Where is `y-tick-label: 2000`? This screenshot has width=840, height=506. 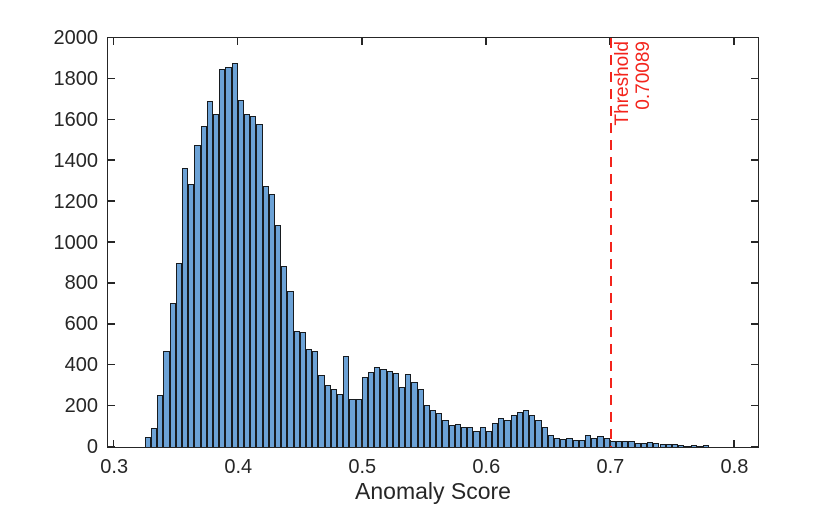
y-tick-label: 2000 is located at coordinates (76, 38).